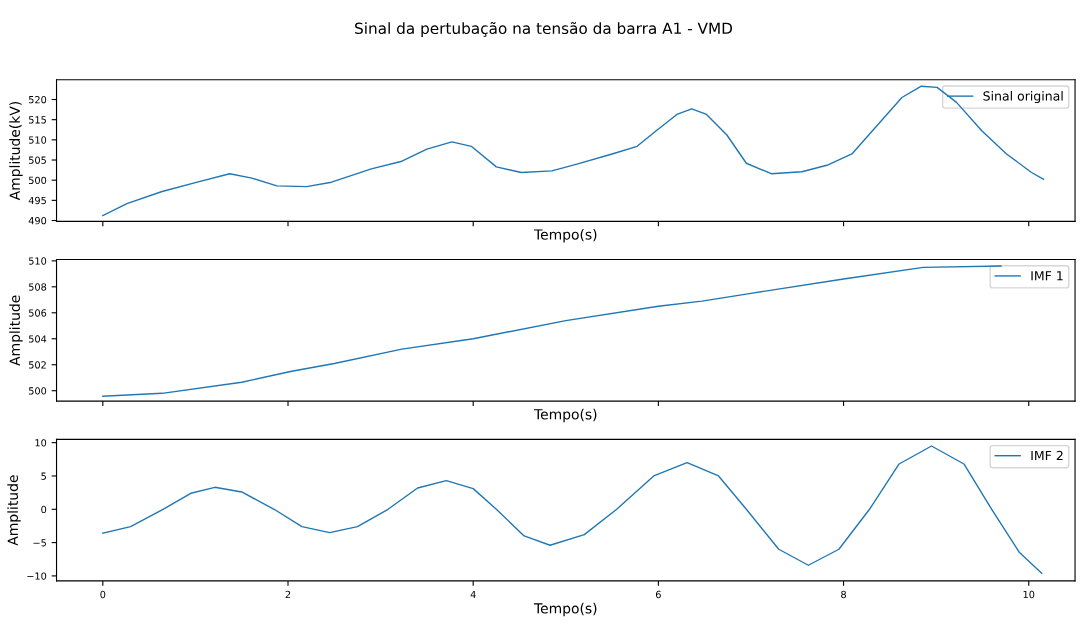 This screenshot has width=1087, height=628. Describe the element at coordinates (843, 594) in the screenshot. I see `x-tick-label: 8` at that location.